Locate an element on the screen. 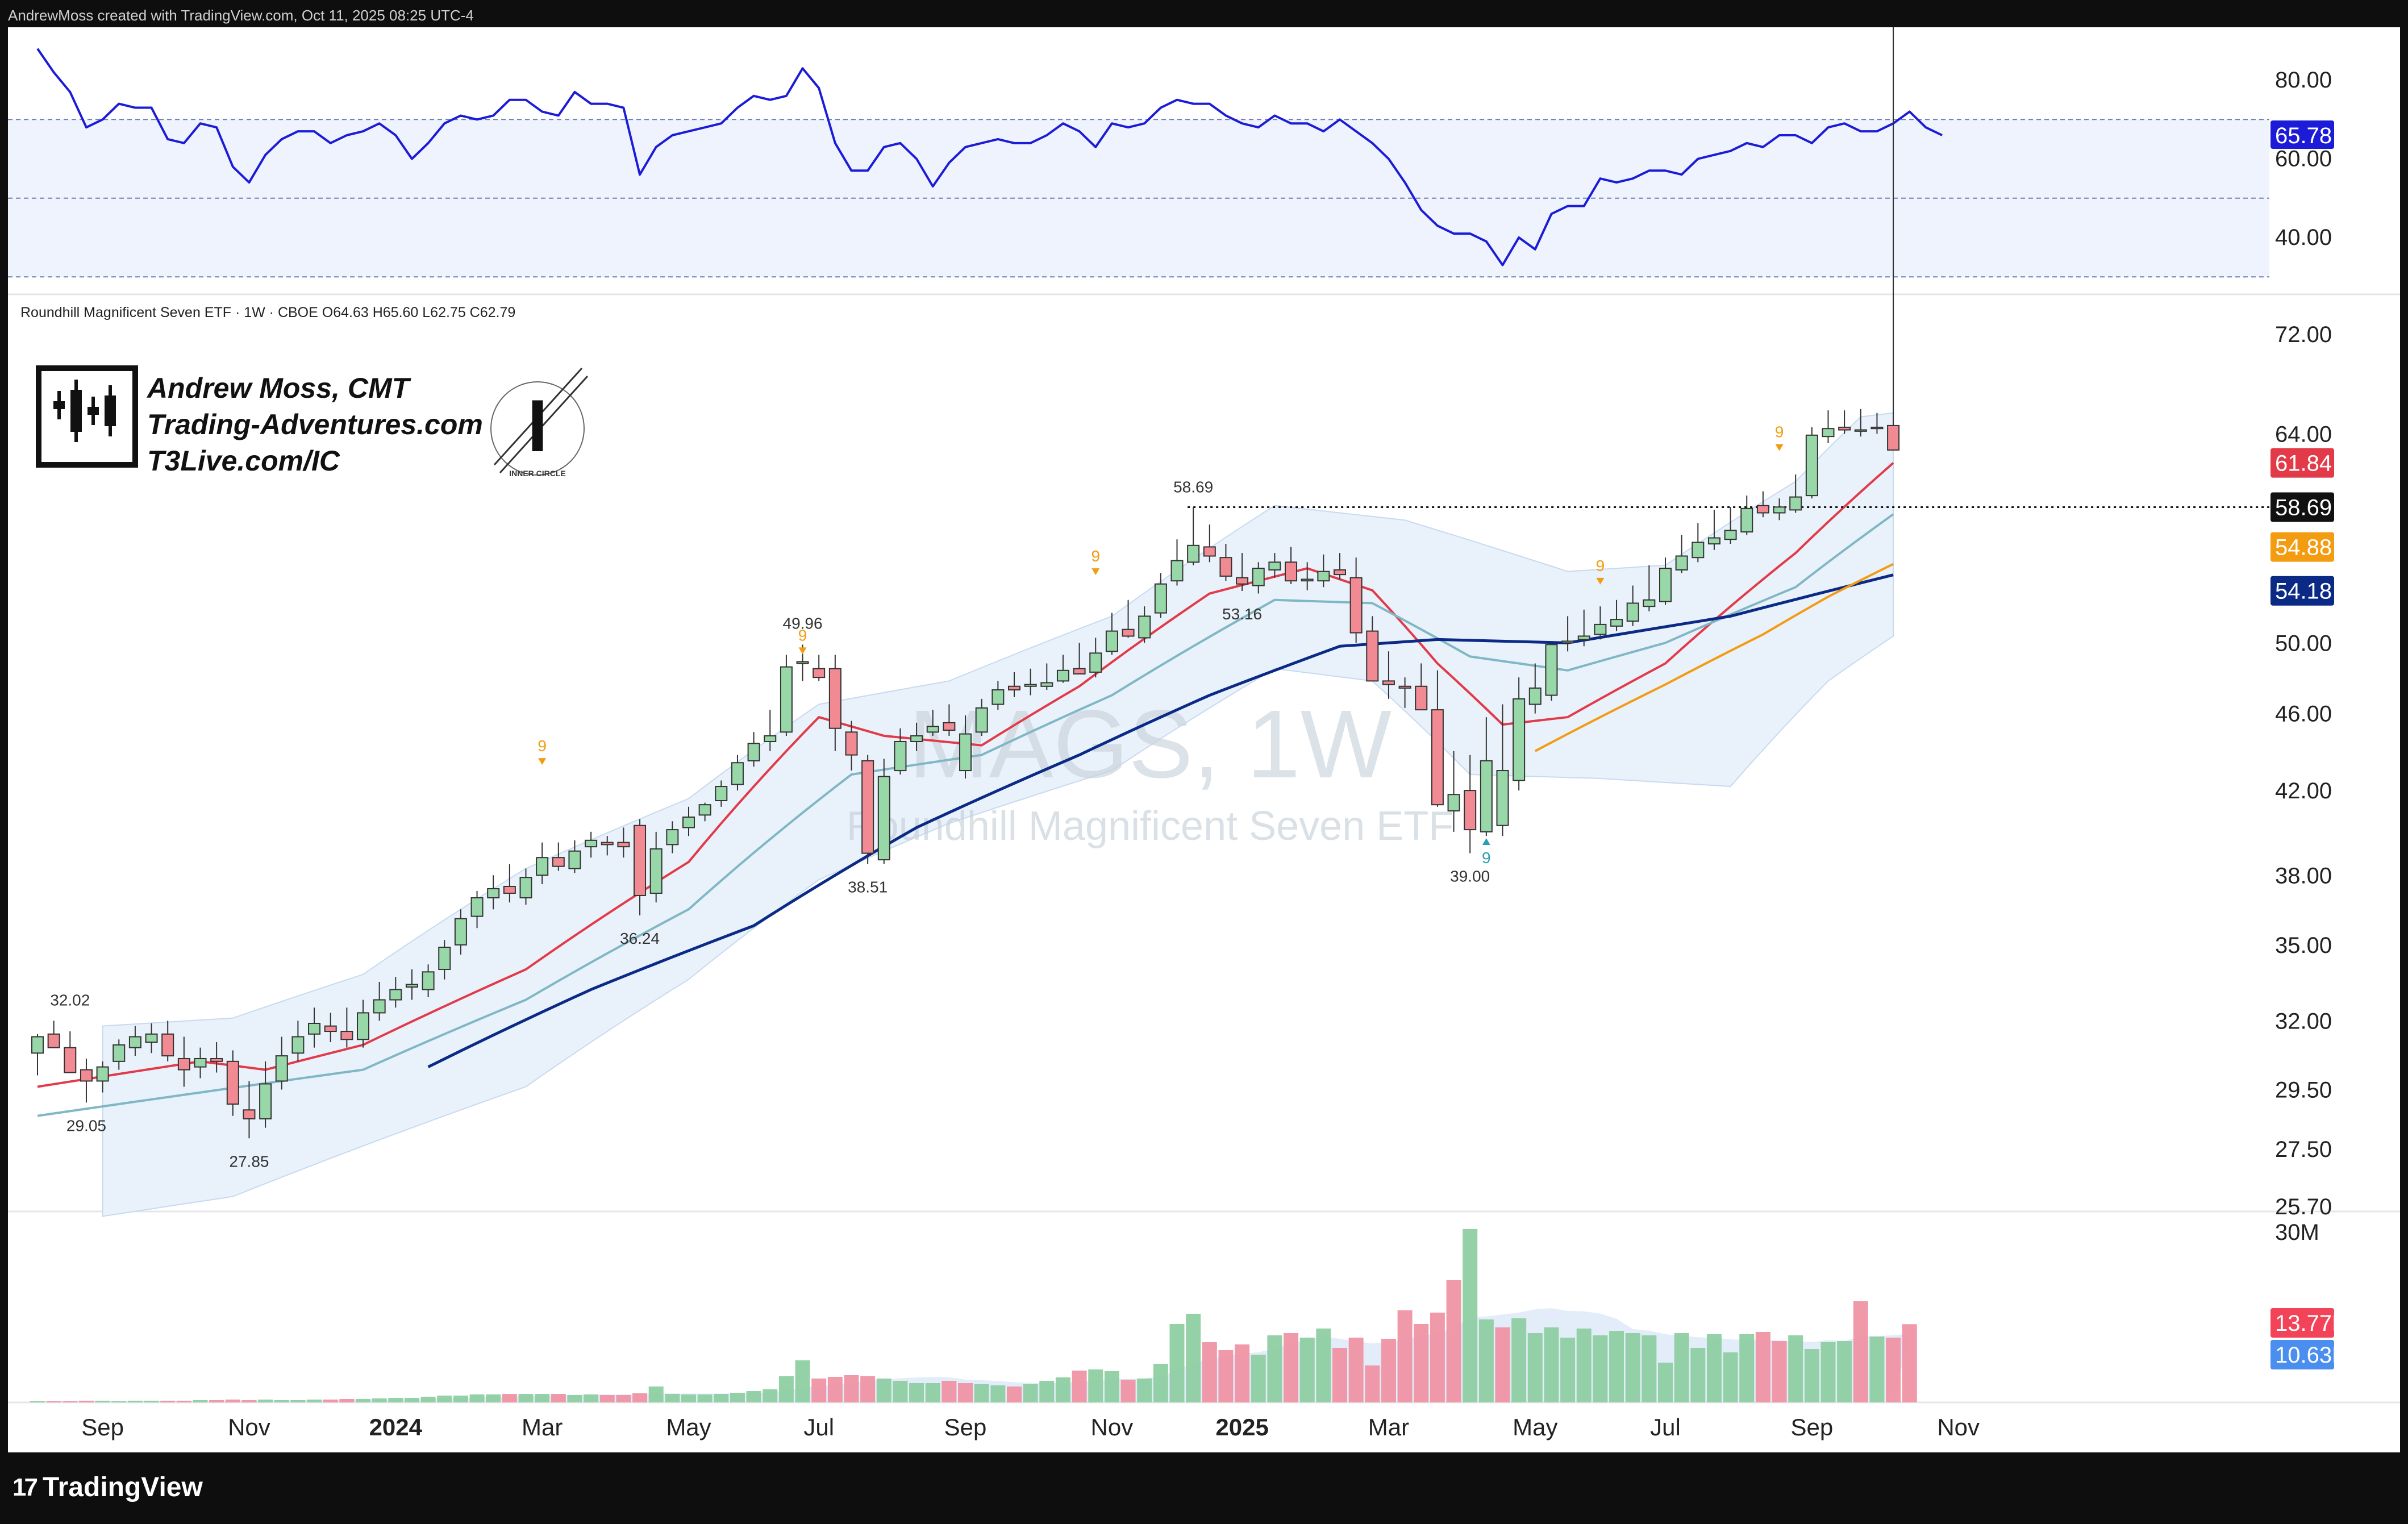 This screenshot has height=1524, width=2408. volume-ma-tag is located at coordinates (2302, 1354).